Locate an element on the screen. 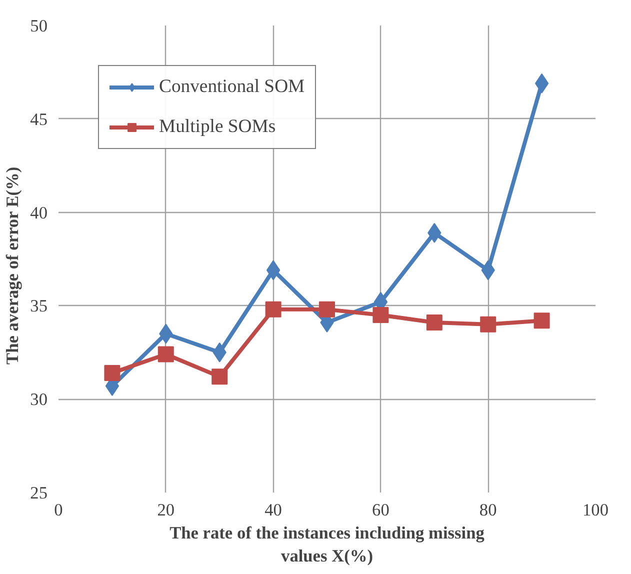 The width and height of the screenshot is (631, 574). x-tick-label: 80 is located at coordinates (488, 510).